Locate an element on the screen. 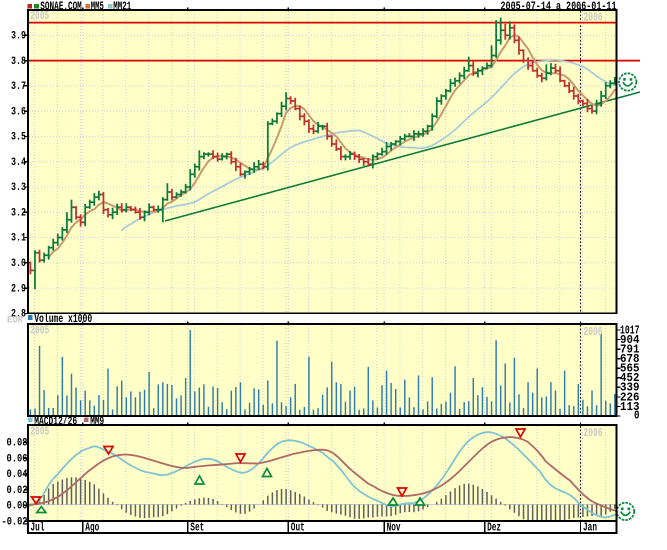  svg-text: Jan is located at coordinates (590, 528).